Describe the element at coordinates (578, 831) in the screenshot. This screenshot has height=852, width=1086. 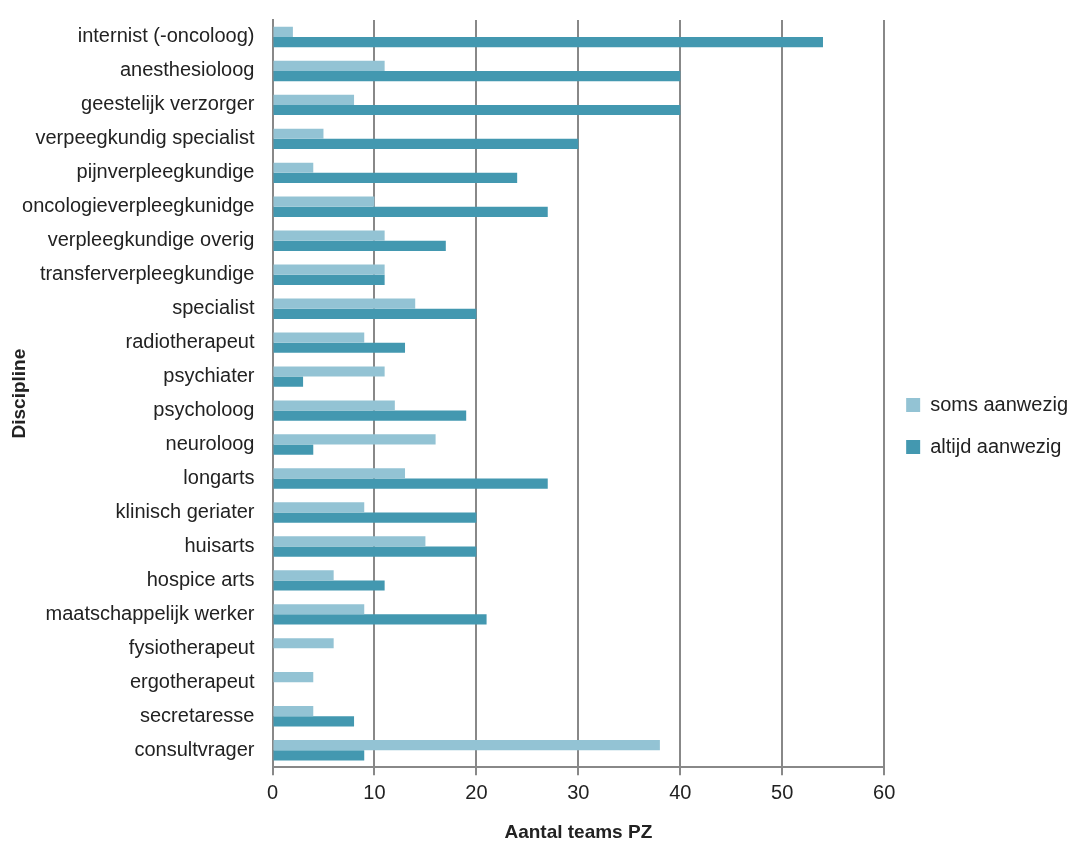
I see `x-axis-title: Aantal teams PZ` at that location.